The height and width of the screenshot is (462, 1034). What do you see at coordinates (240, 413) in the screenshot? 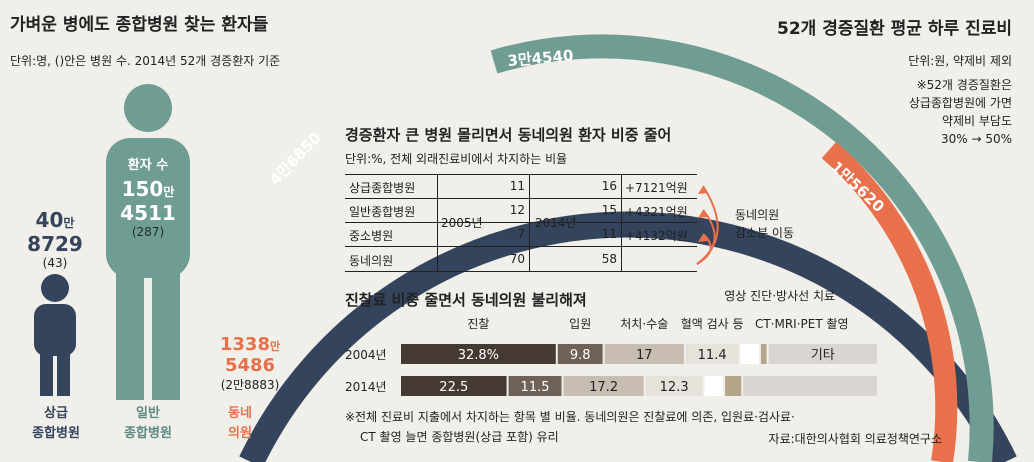
I see `clinic-label-top: 동네` at bounding box center [240, 413].